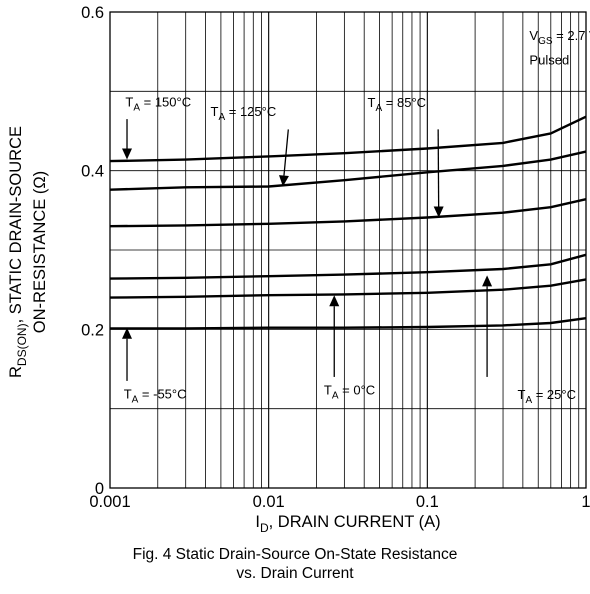 This screenshot has height=594, width=590. I want to click on annotation-label-rest: = 125°C, so click(250, 111).